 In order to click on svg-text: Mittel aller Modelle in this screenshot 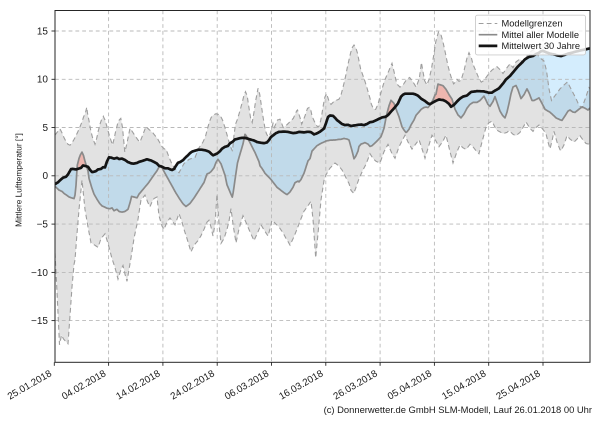, I will do `click(541, 35)`.